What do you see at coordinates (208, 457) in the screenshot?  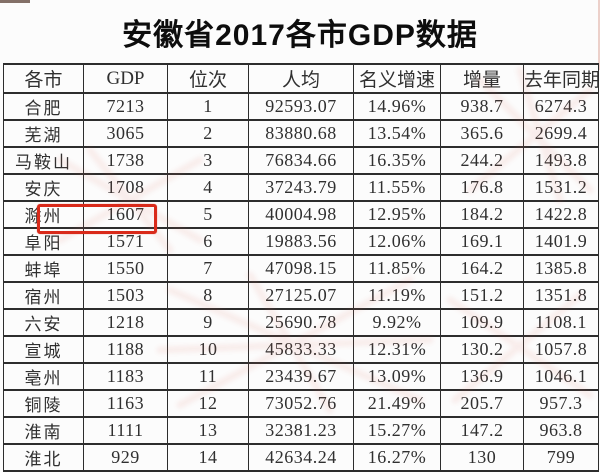 I see `table-cell-rank: 14` at bounding box center [208, 457].